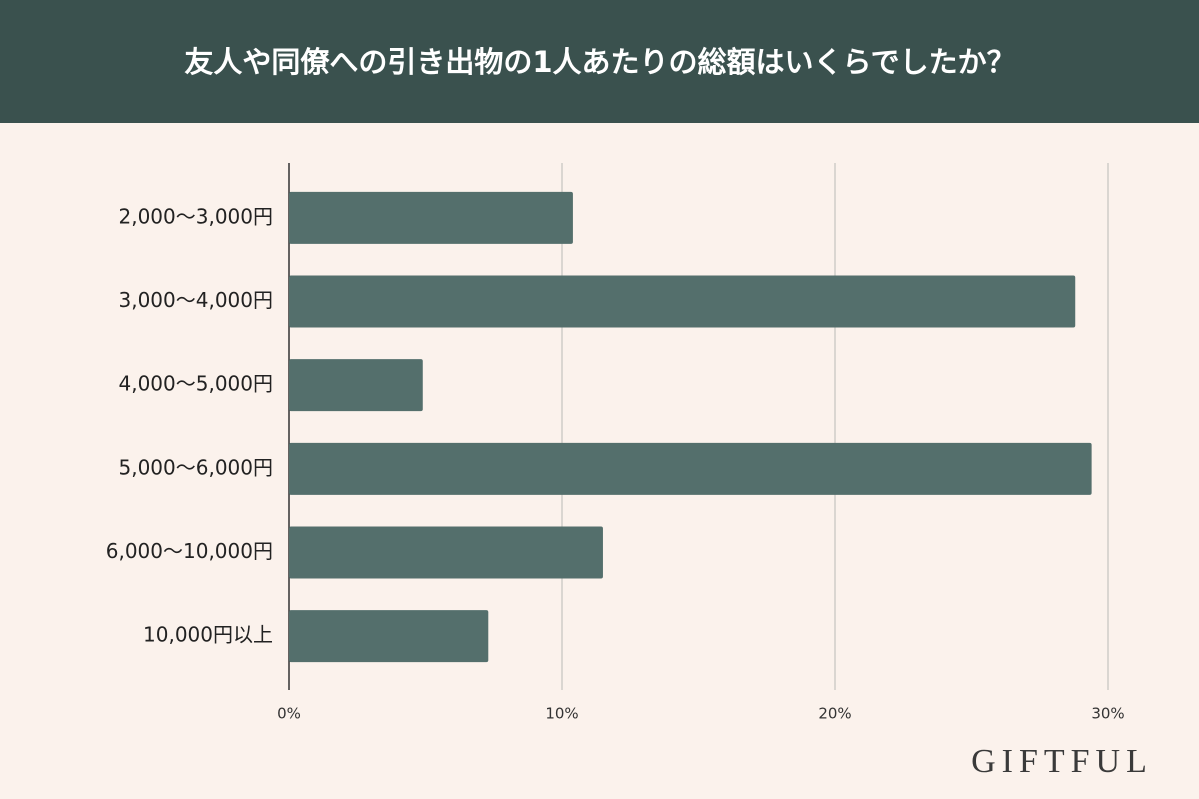 The height and width of the screenshot is (799, 1199). I want to click on y-tick-label: 5,000〜6,000円, so click(195, 467).